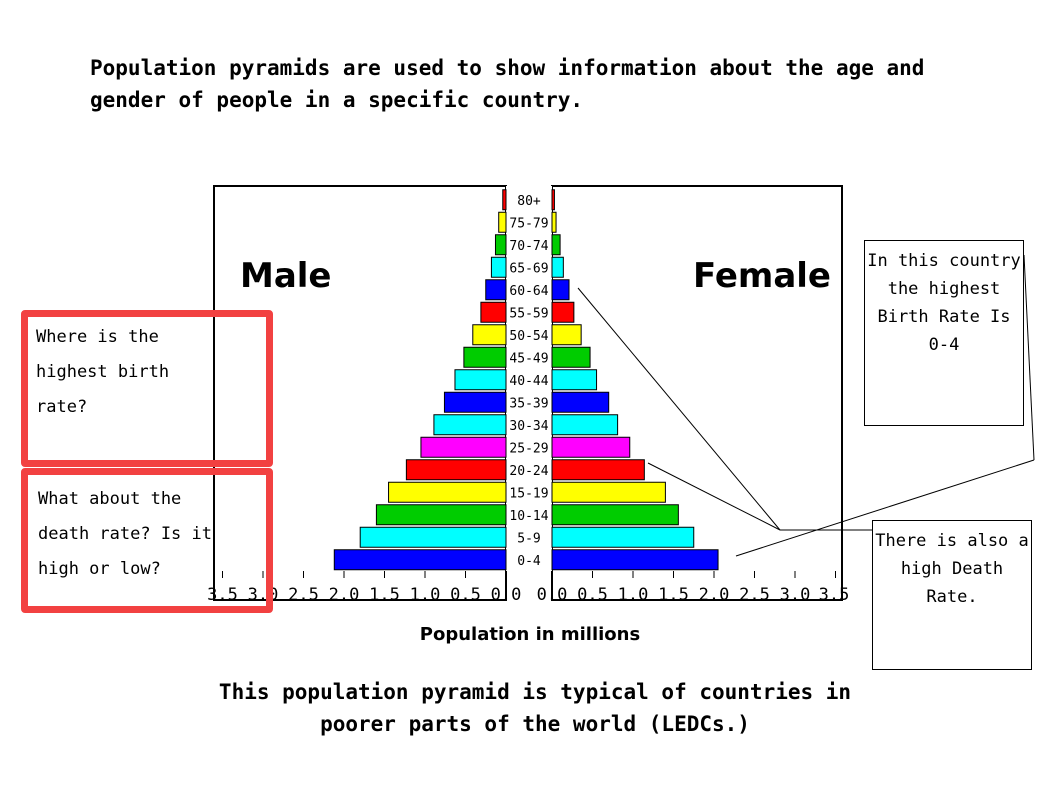 This screenshot has width=1058, height=793. What do you see at coordinates (552, 595) in the screenshot?
I see `female-tick-label-0: 0.0` at bounding box center [552, 595].